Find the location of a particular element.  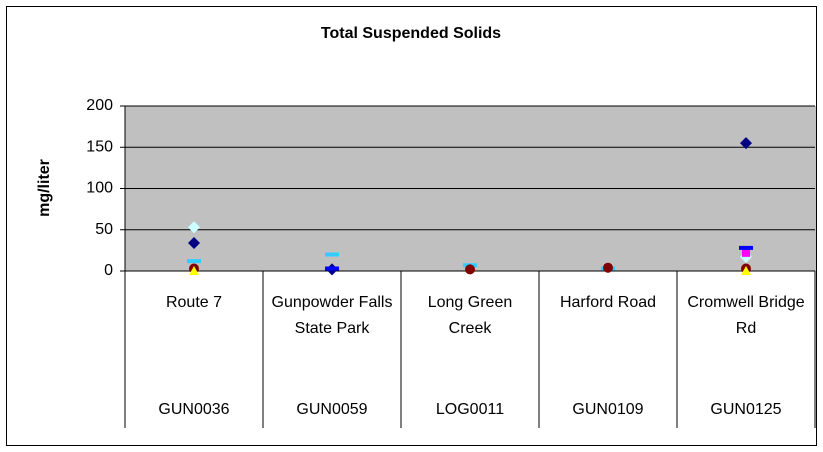

y-tick-label: 150 is located at coordinates (99, 146).